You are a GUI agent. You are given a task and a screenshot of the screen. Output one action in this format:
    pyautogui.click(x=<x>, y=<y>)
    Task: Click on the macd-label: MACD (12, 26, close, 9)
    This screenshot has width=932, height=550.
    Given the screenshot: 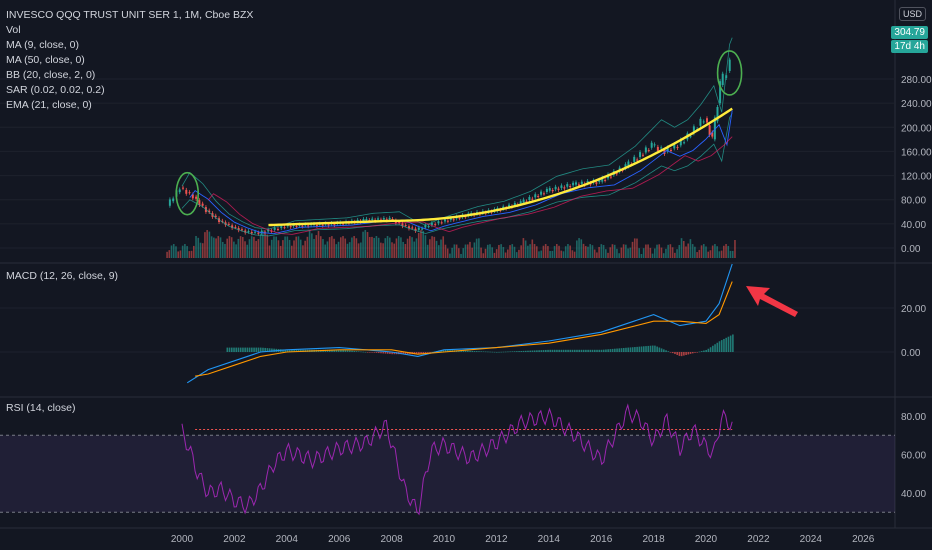 What is the action you would take?
    pyautogui.click(x=62, y=276)
    